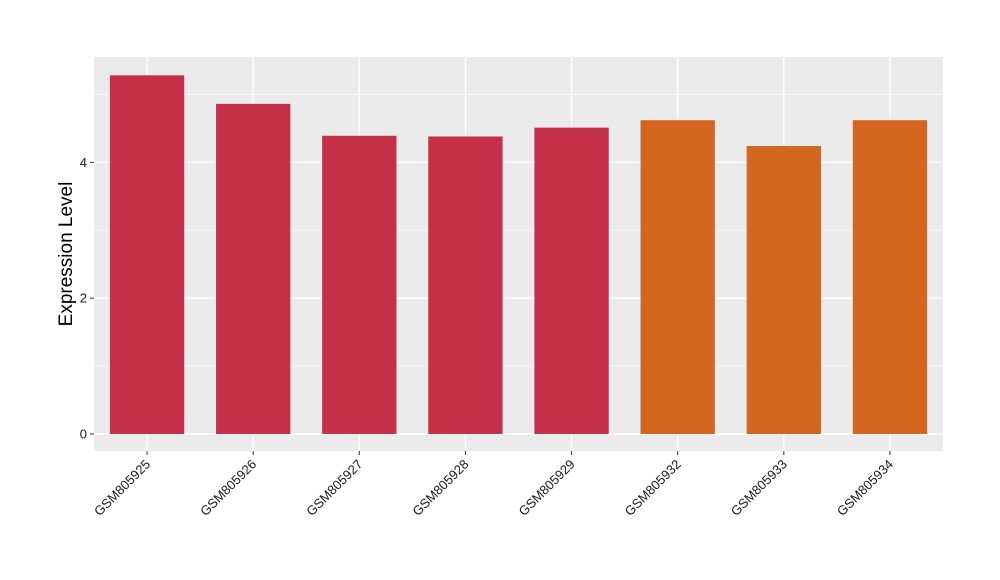  Describe the element at coordinates (66, 254) in the screenshot. I see `y-axis-title: Expression Level` at that location.